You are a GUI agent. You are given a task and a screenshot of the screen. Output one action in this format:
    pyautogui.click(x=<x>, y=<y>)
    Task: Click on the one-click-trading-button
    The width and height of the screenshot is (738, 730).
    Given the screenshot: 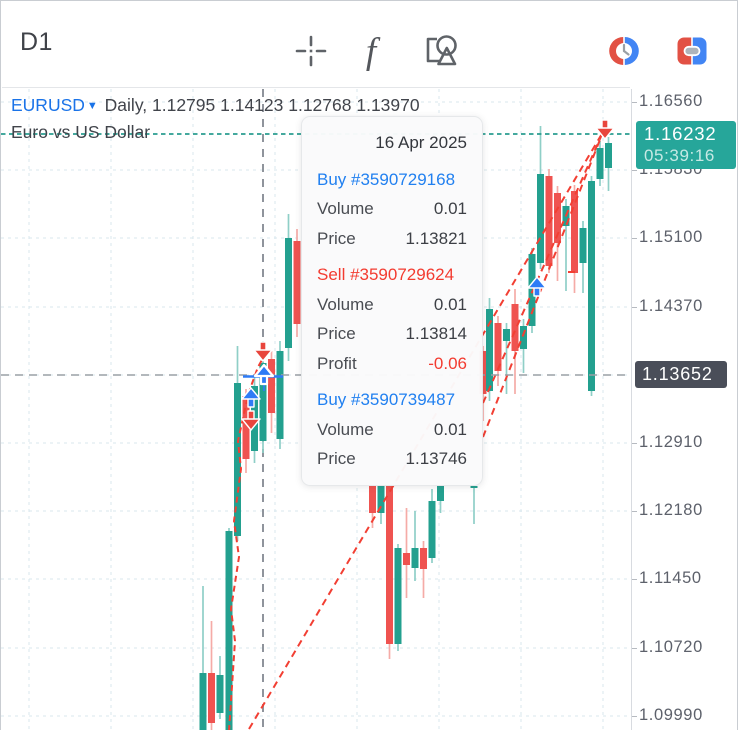 What is the action you would take?
    pyautogui.click(x=692, y=51)
    